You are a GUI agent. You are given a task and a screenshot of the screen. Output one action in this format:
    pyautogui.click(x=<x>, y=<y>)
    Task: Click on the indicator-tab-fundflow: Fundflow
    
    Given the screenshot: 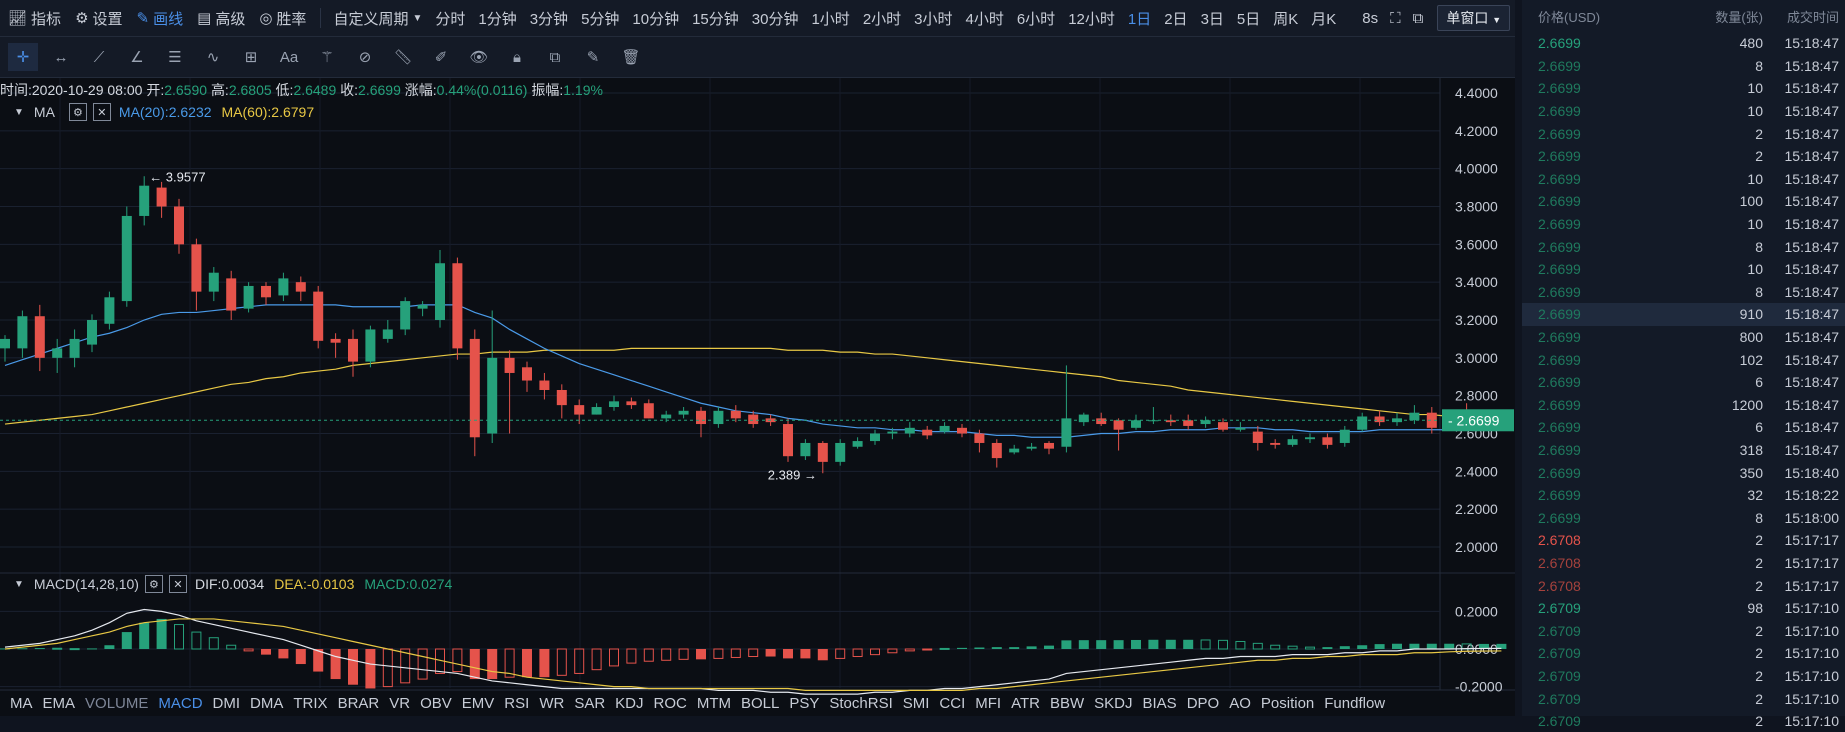 What is the action you would take?
    pyautogui.click(x=1355, y=703)
    